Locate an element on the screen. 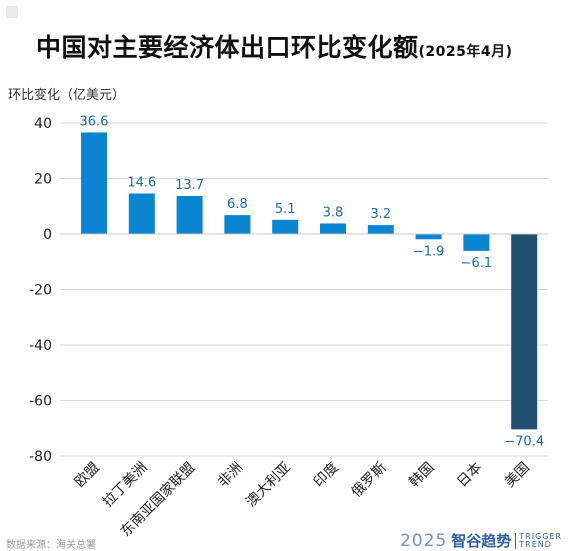 The width and height of the screenshot is (580, 551). x-tick-label: 美国 is located at coordinates (517, 475).